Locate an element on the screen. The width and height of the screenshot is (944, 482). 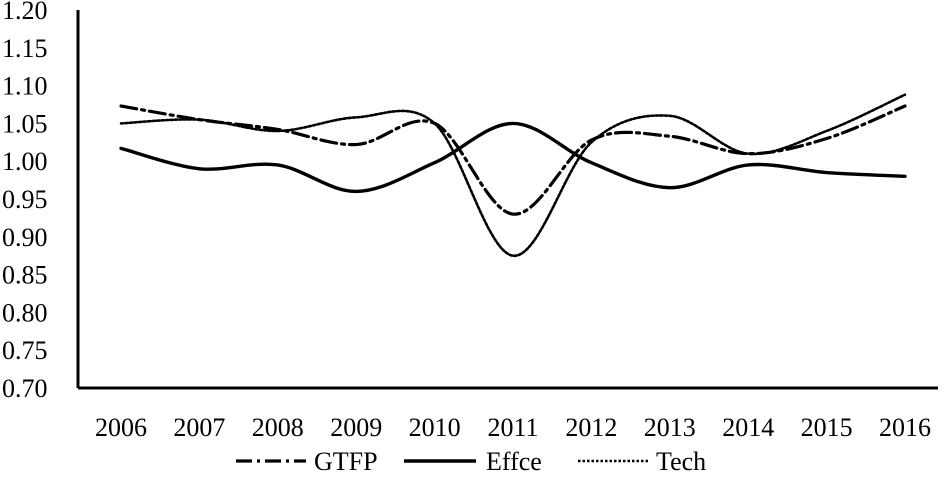
y-tick-label: 1.15 is located at coordinates (25, 48).